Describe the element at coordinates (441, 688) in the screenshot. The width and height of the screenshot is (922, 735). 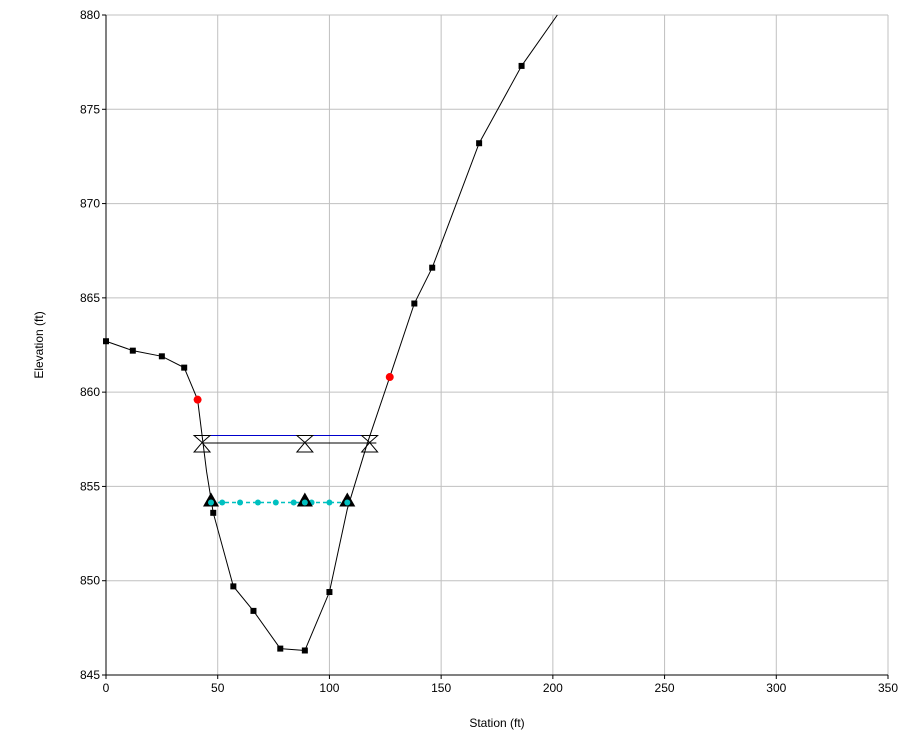
I see `x-tick-label: 150` at that location.